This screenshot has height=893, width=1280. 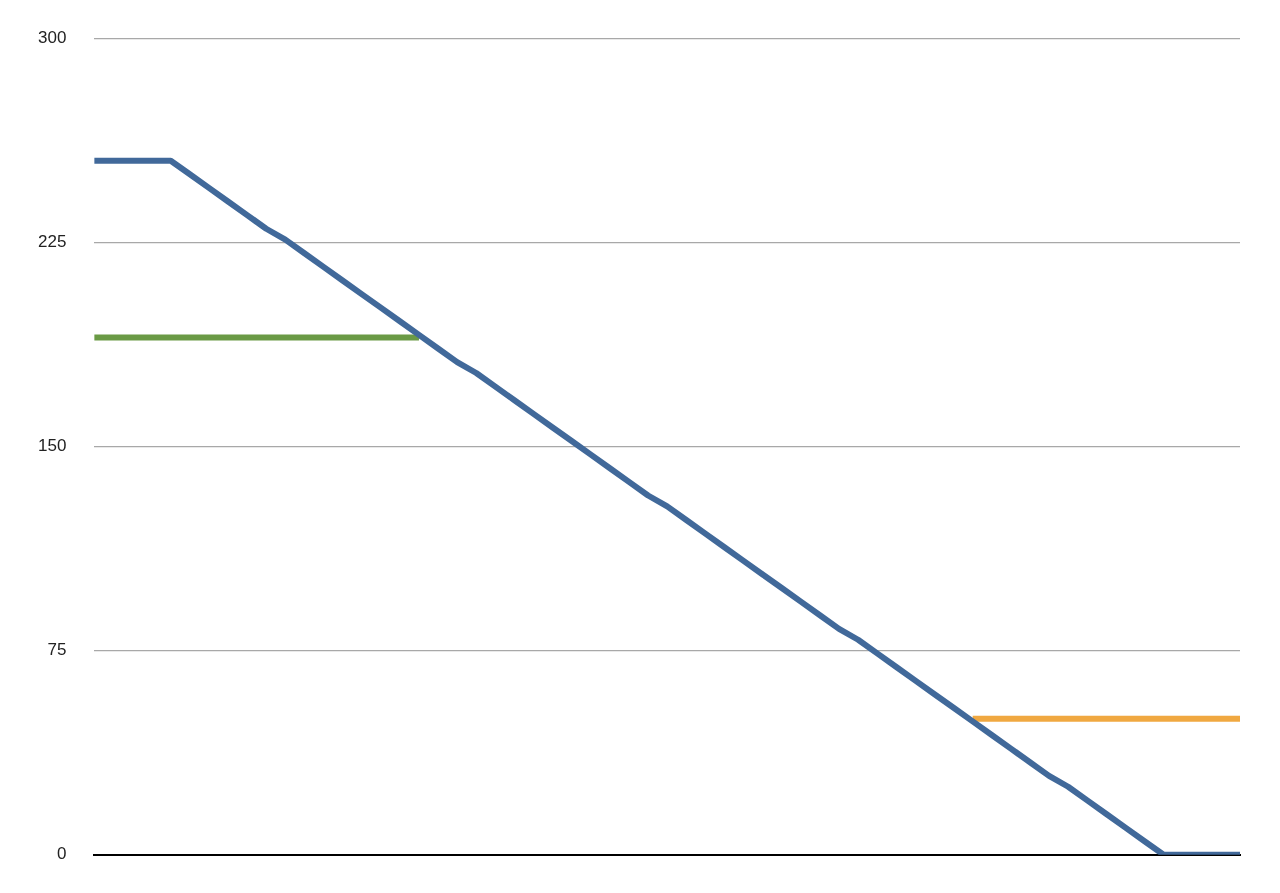 What do you see at coordinates (52, 446) in the screenshot?
I see `y-tick-label: 150` at bounding box center [52, 446].